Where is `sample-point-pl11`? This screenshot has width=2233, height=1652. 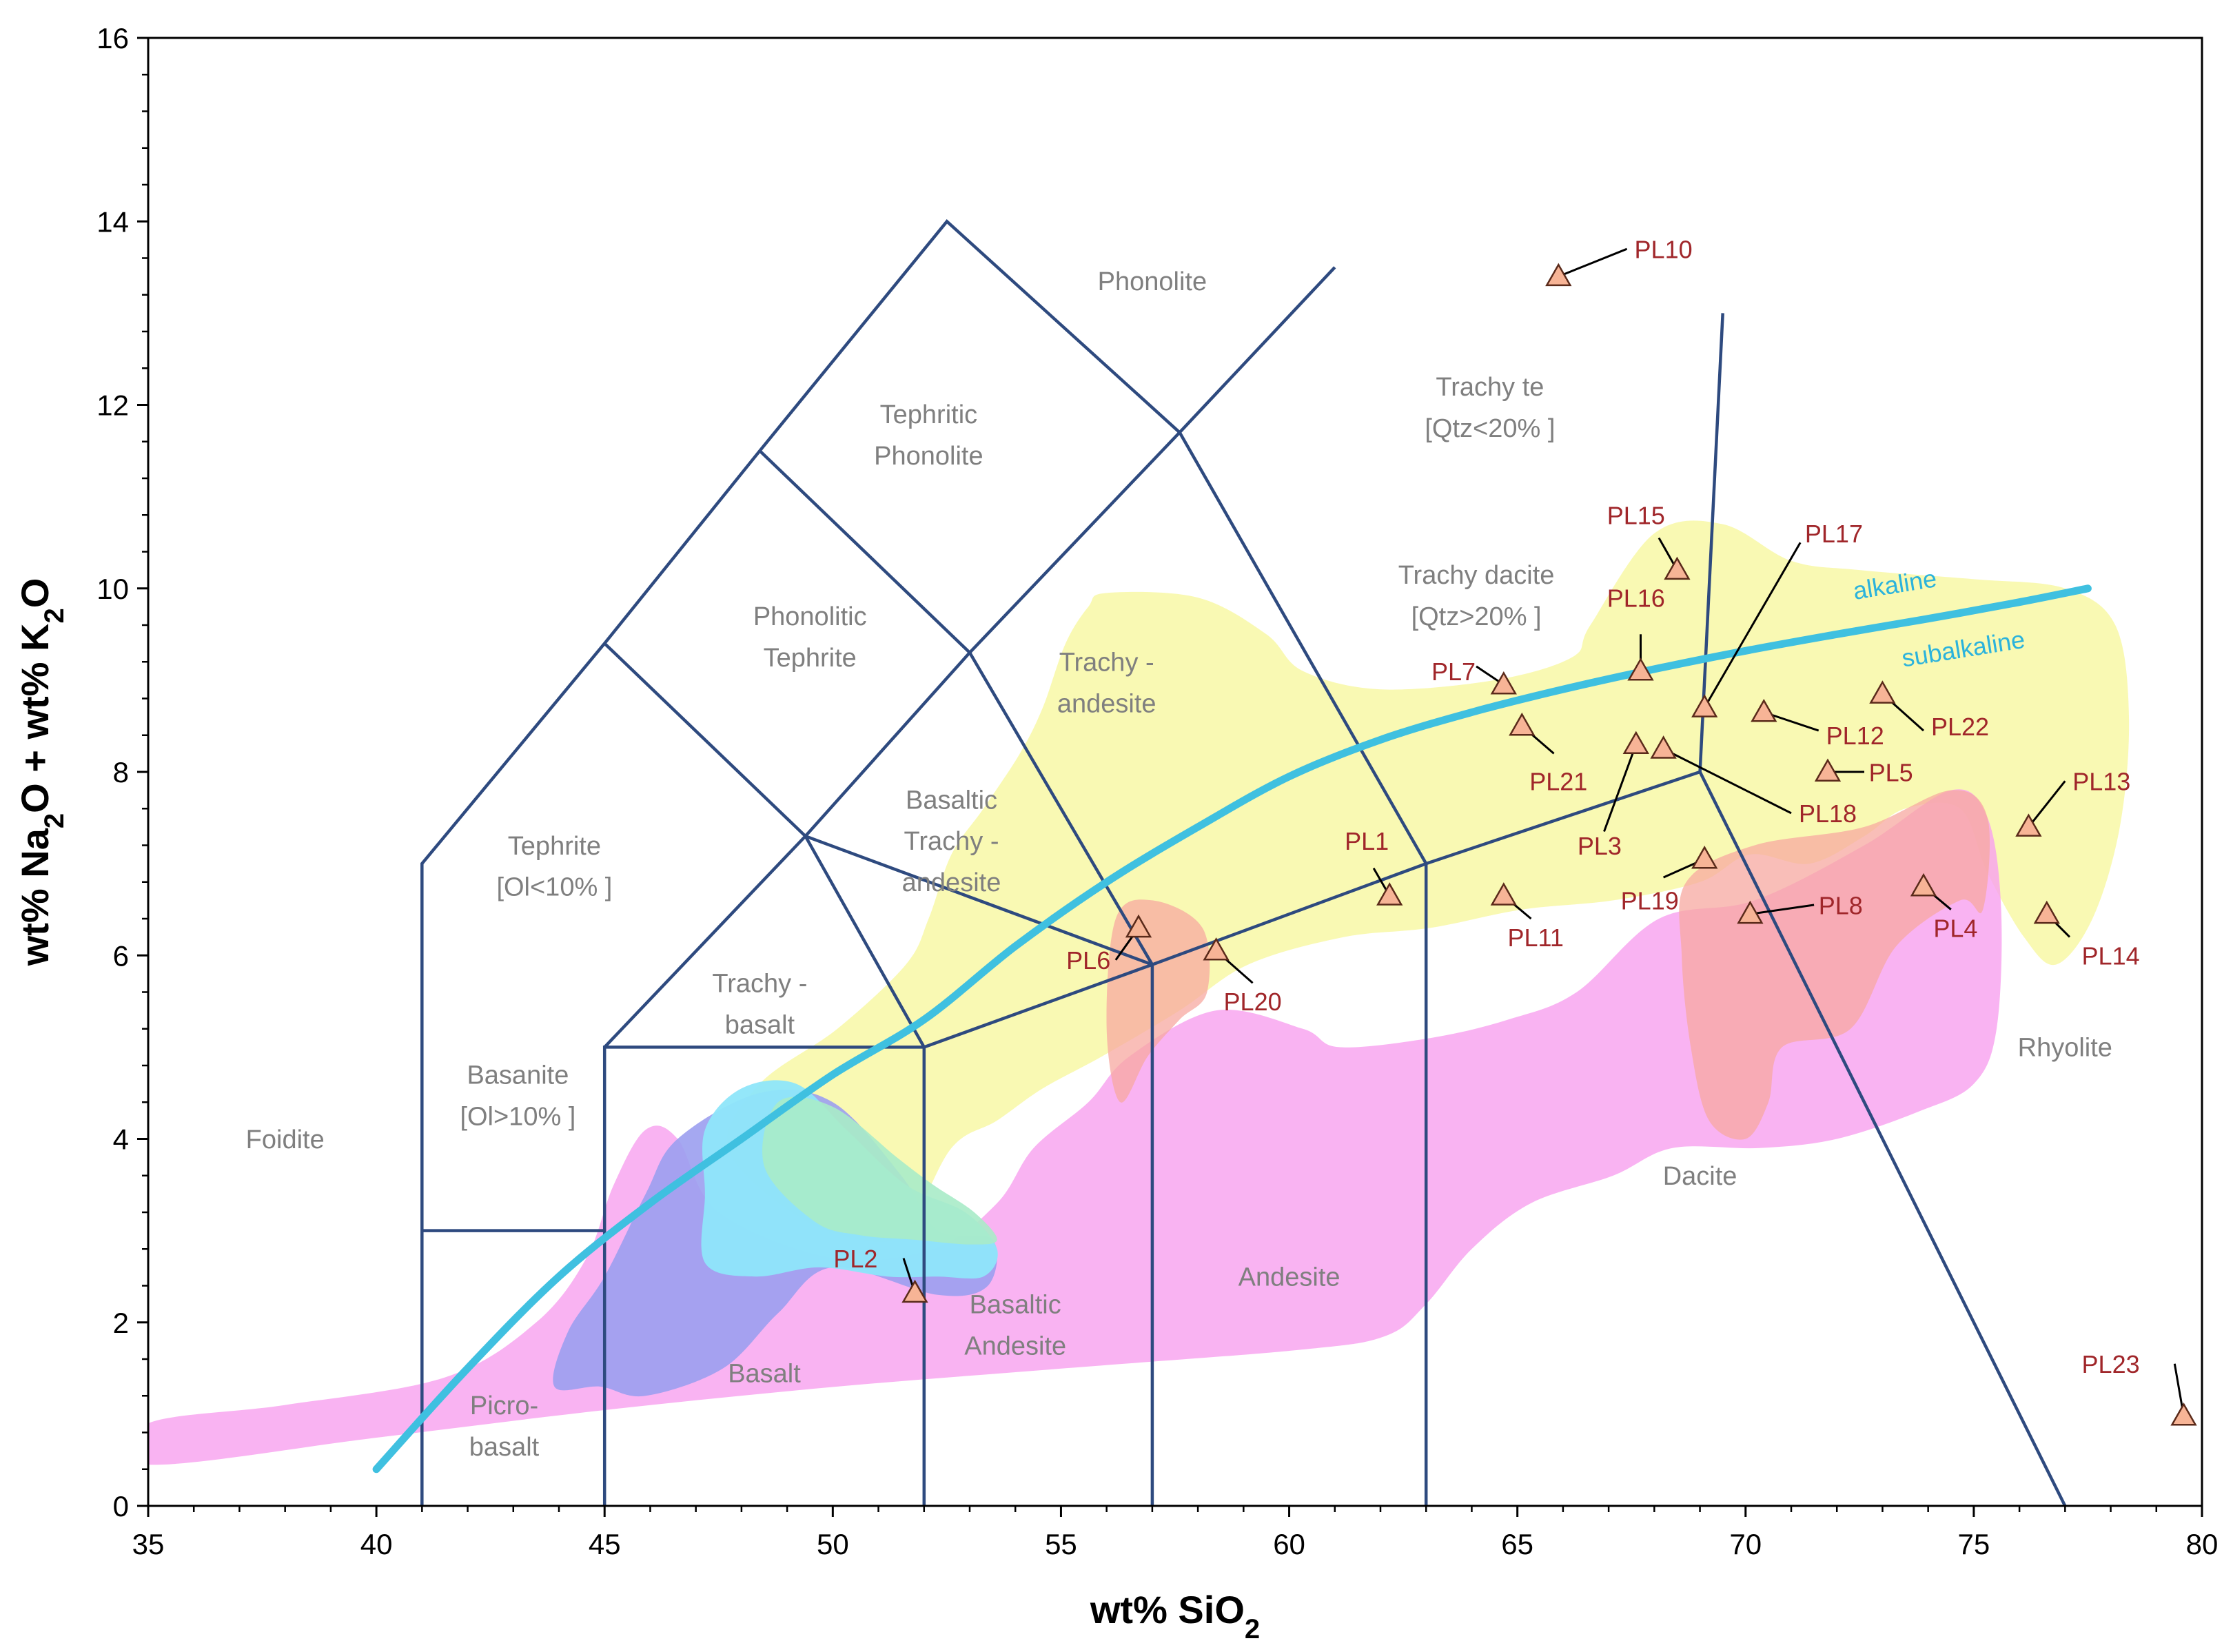 sample-point-pl11 is located at coordinates (1503, 894).